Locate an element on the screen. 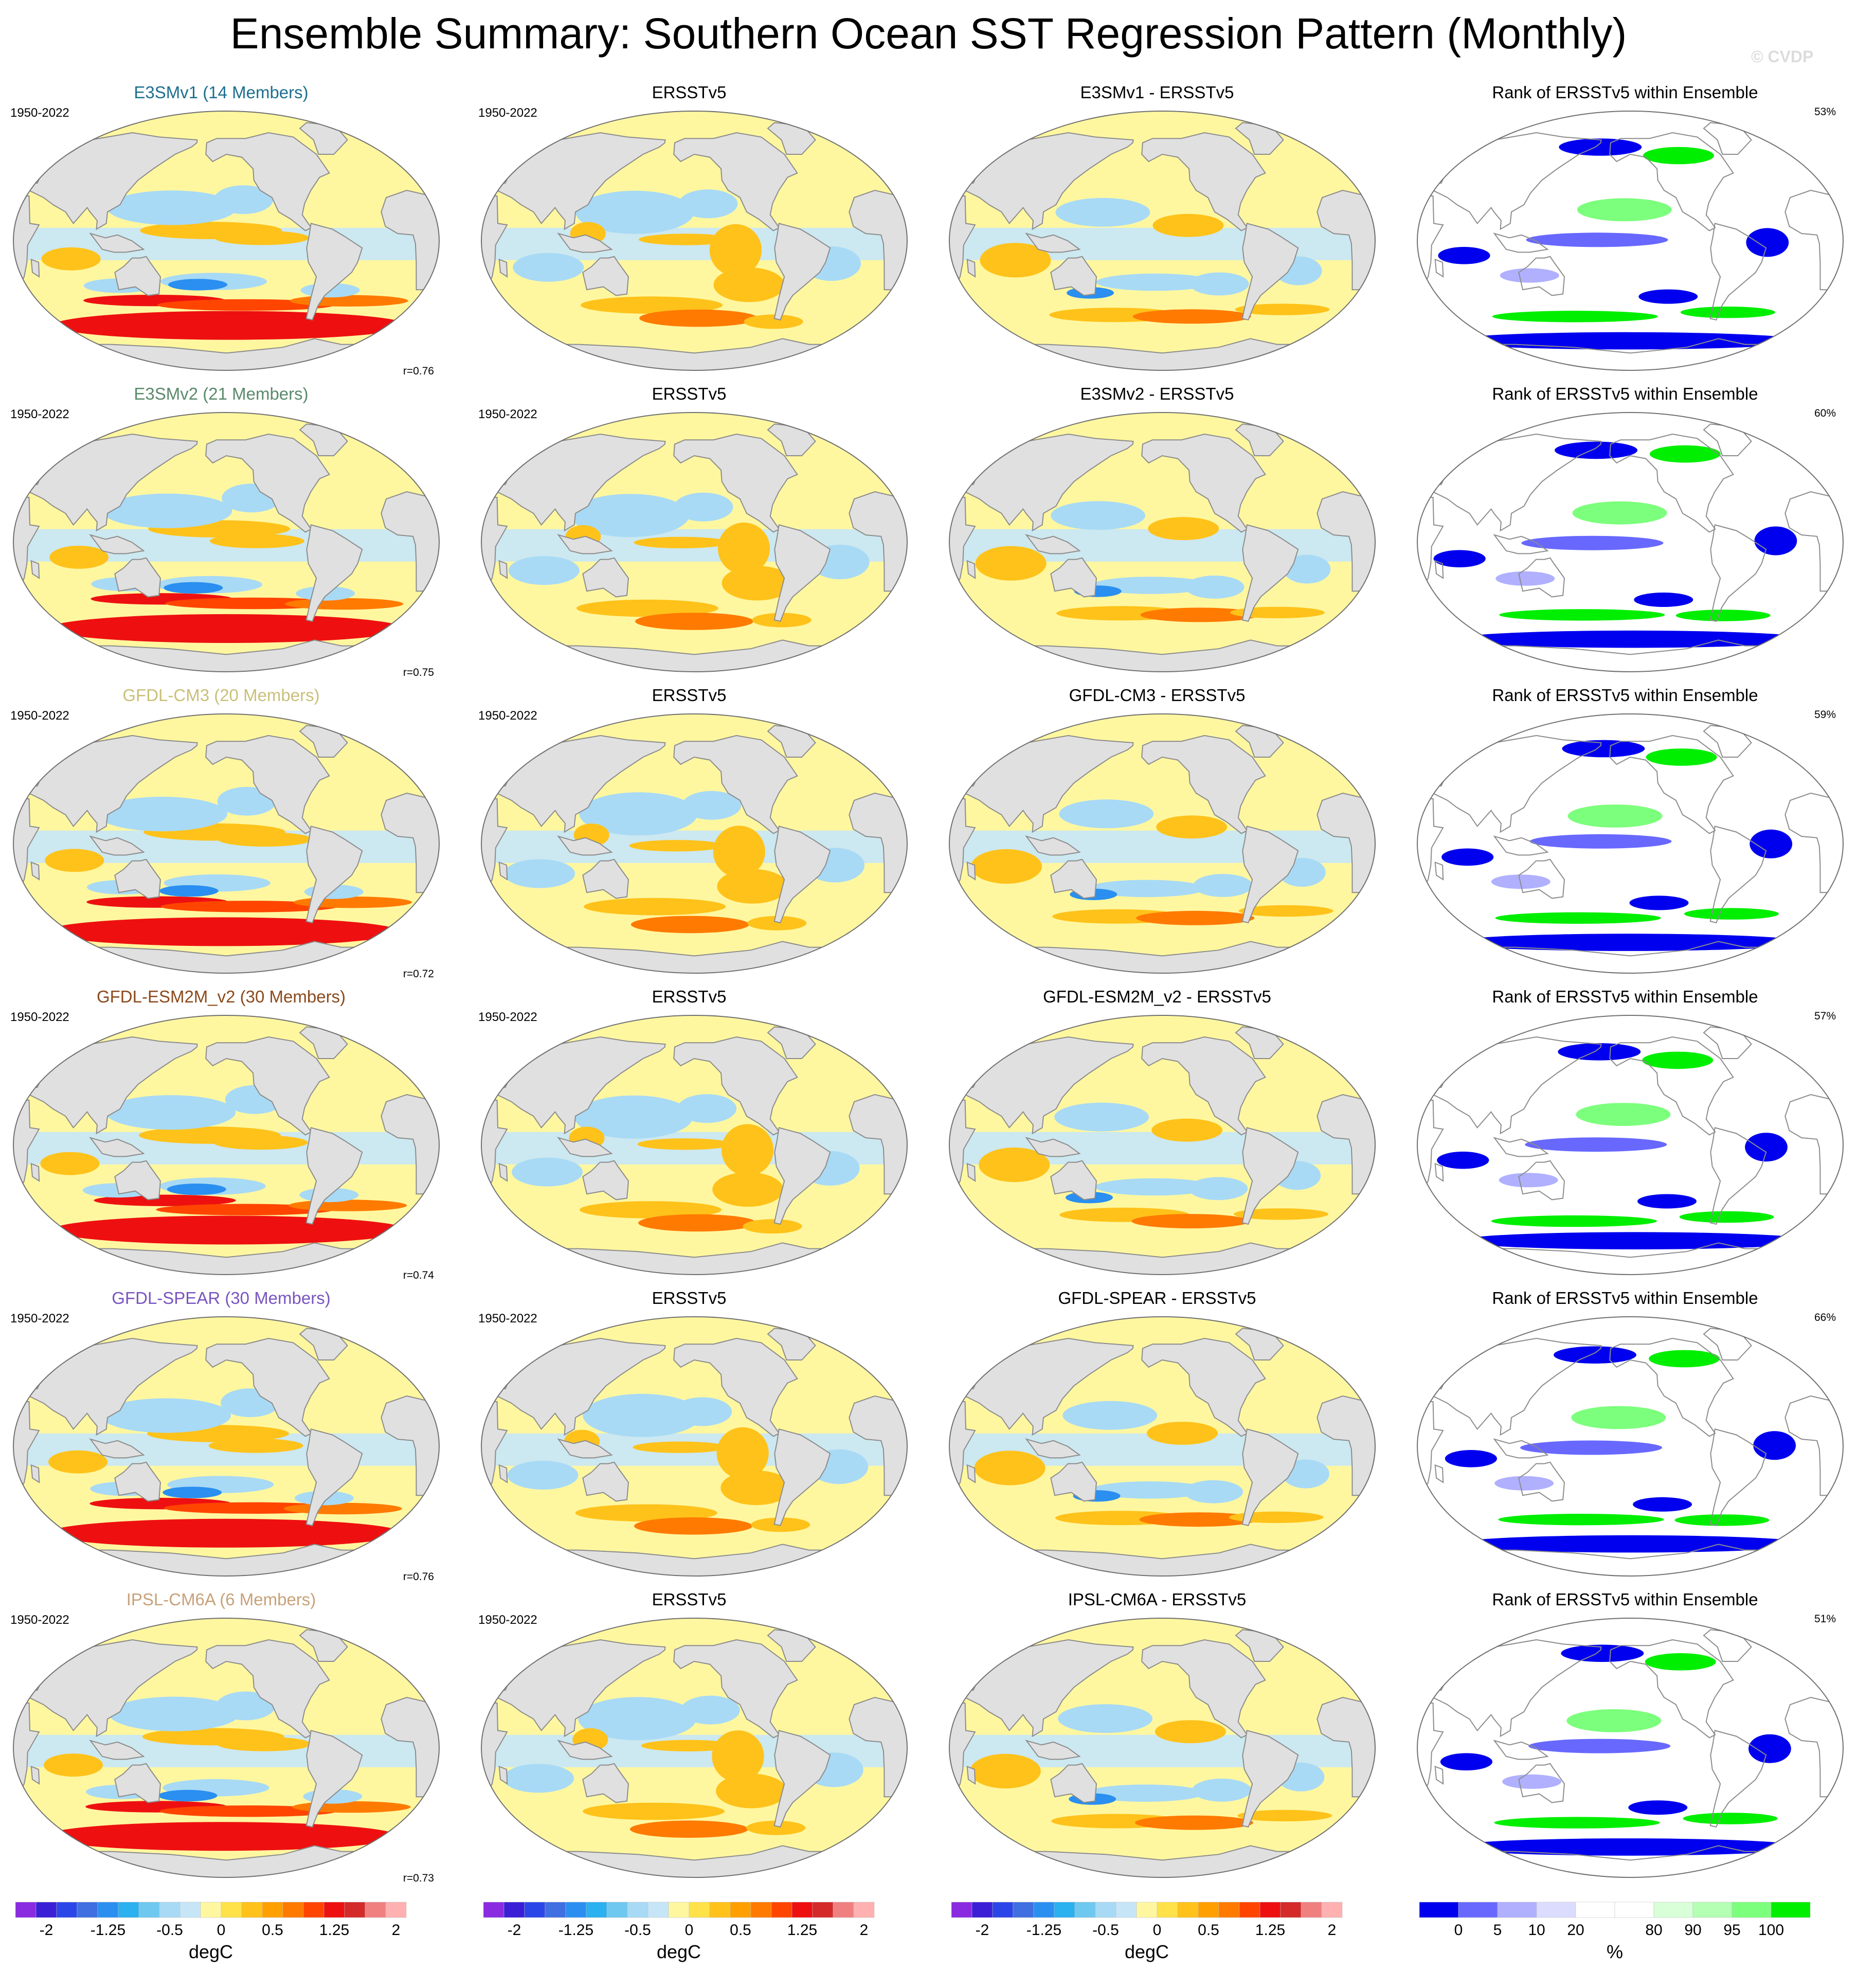  colorbar-tick-label: 80 is located at coordinates (1653, 1930).